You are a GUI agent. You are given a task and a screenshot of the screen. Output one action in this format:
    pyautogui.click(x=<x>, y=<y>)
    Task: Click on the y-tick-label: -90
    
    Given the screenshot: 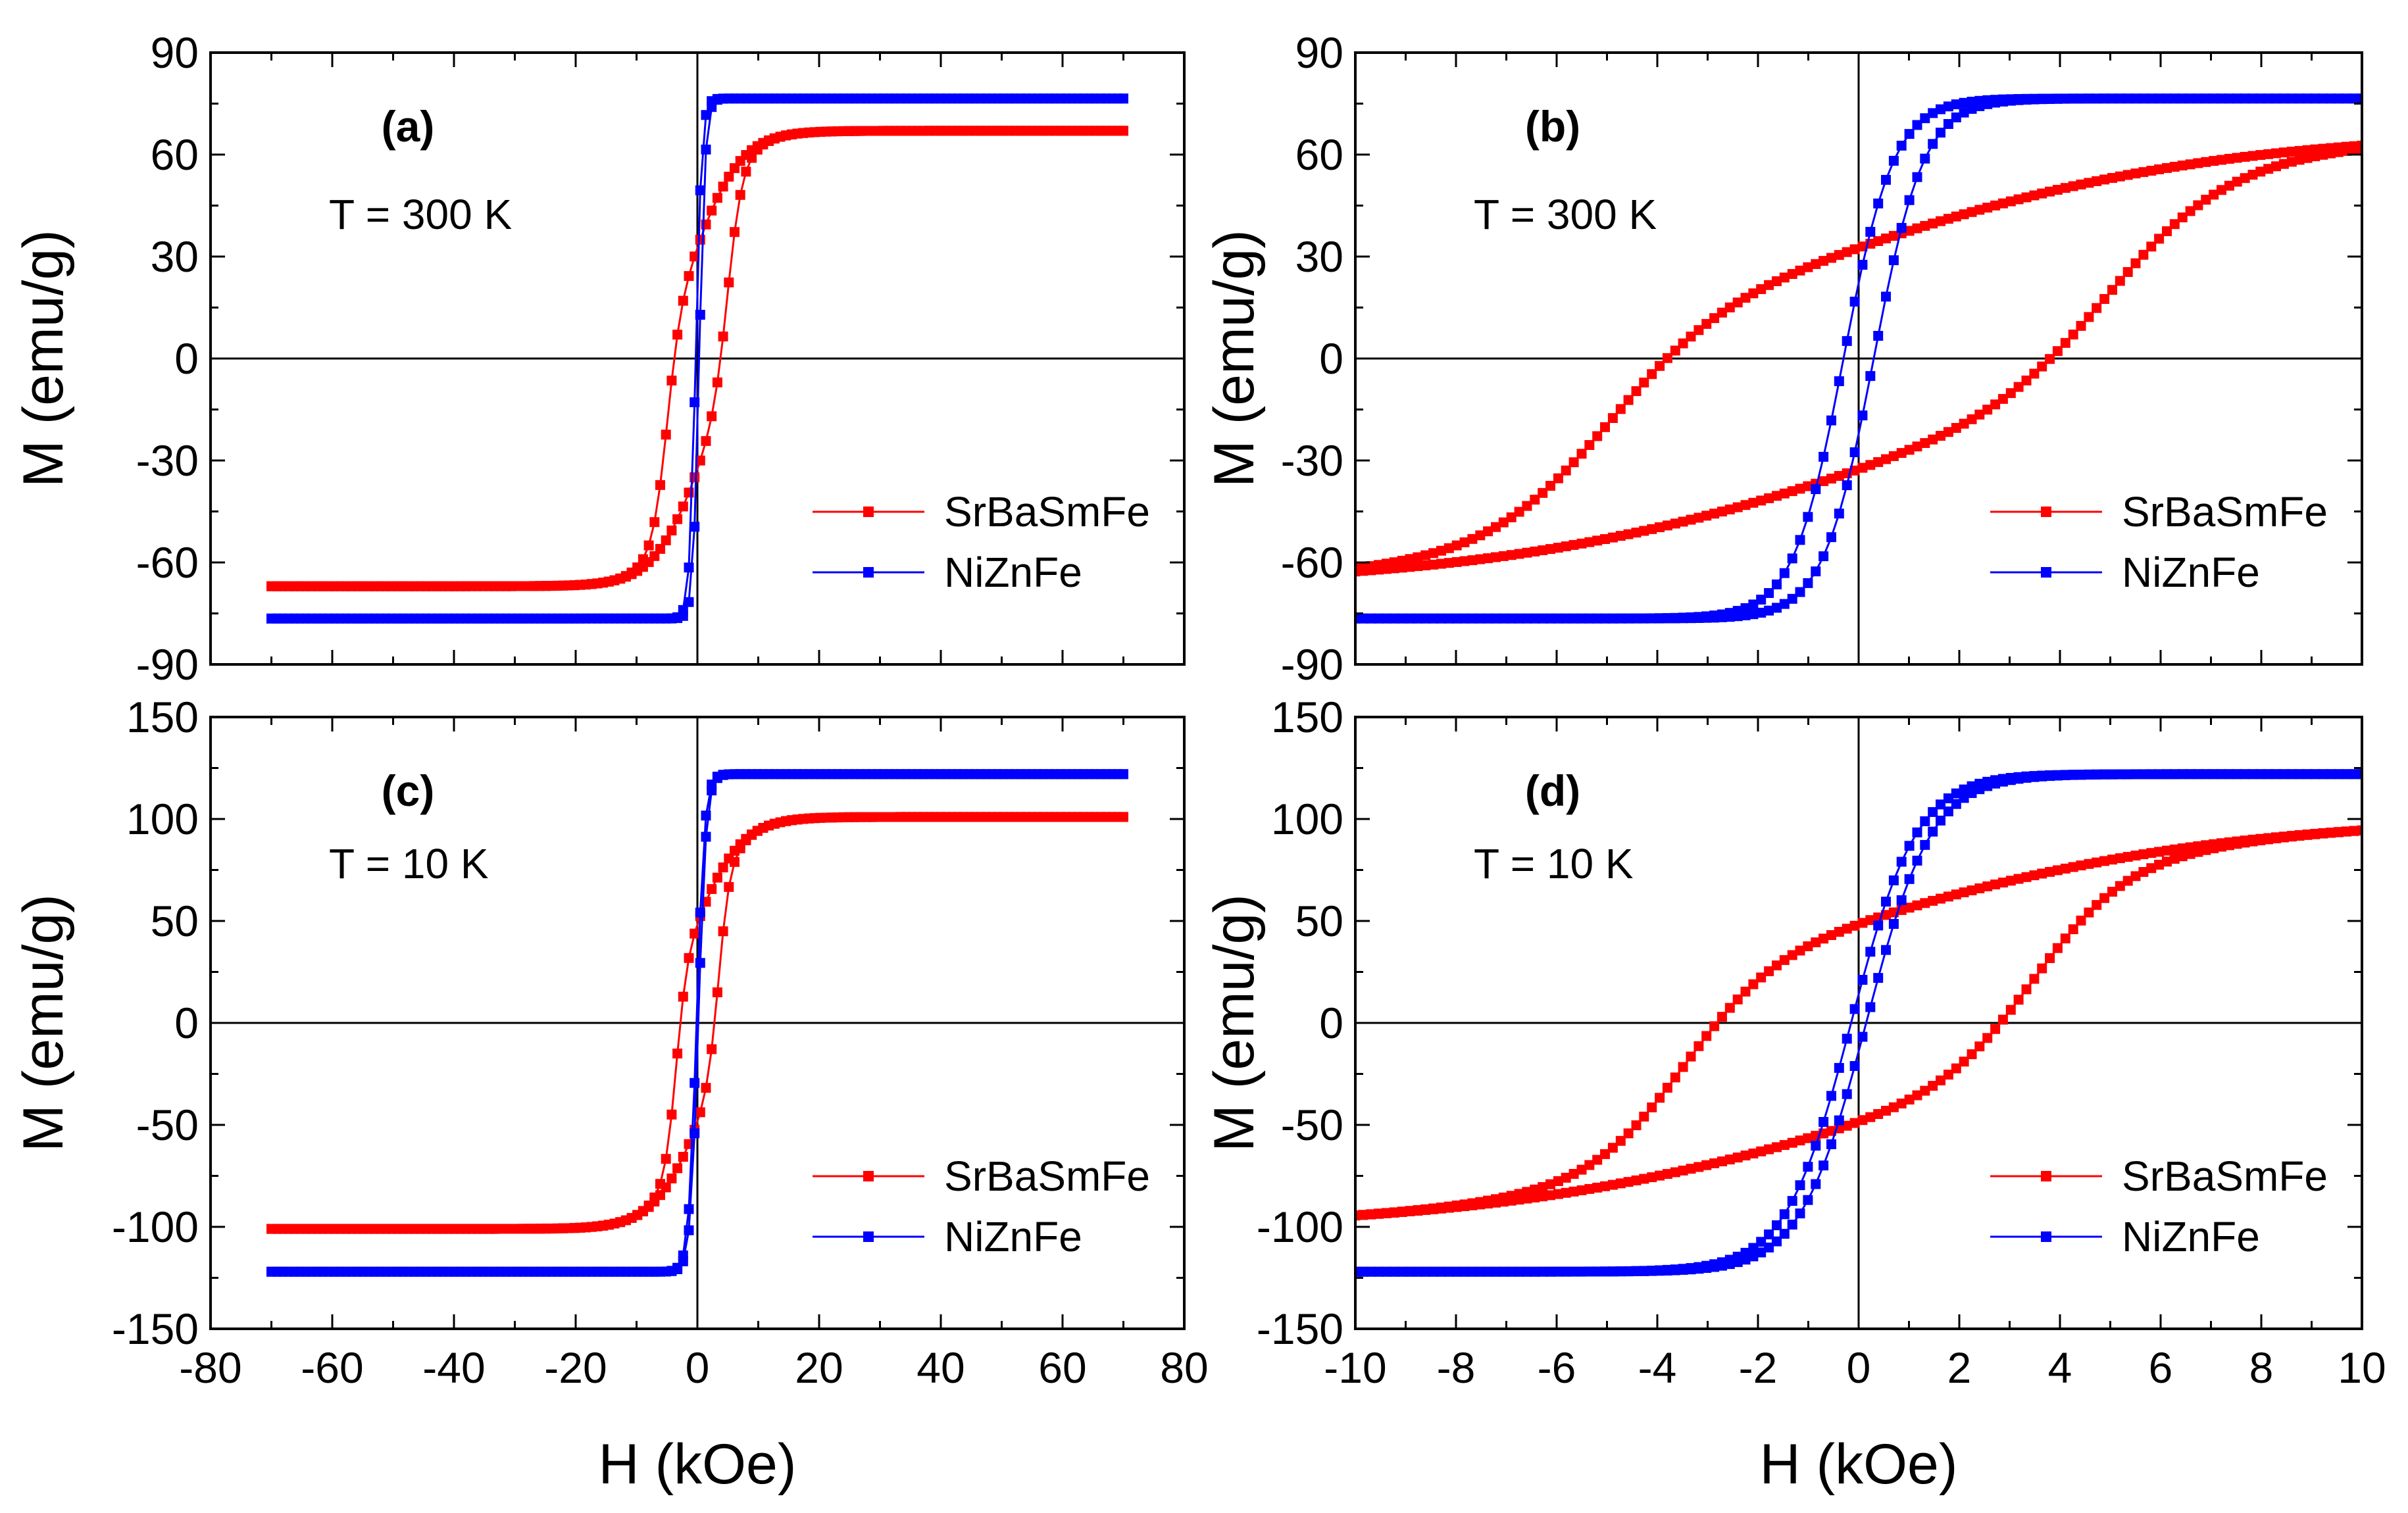 What is the action you would take?
    pyautogui.click(x=1312, y=664)
    